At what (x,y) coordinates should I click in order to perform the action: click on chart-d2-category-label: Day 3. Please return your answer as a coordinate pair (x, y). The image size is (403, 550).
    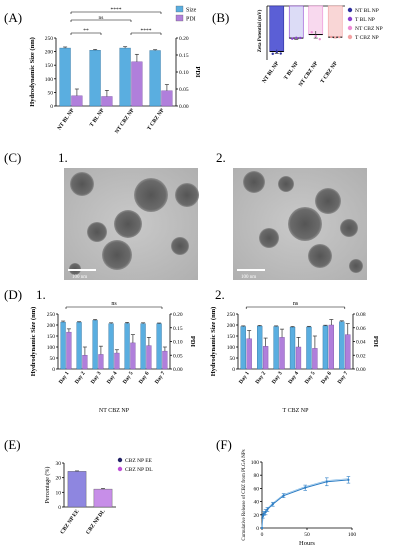
    Looking at the image, I should click on (277, 378).